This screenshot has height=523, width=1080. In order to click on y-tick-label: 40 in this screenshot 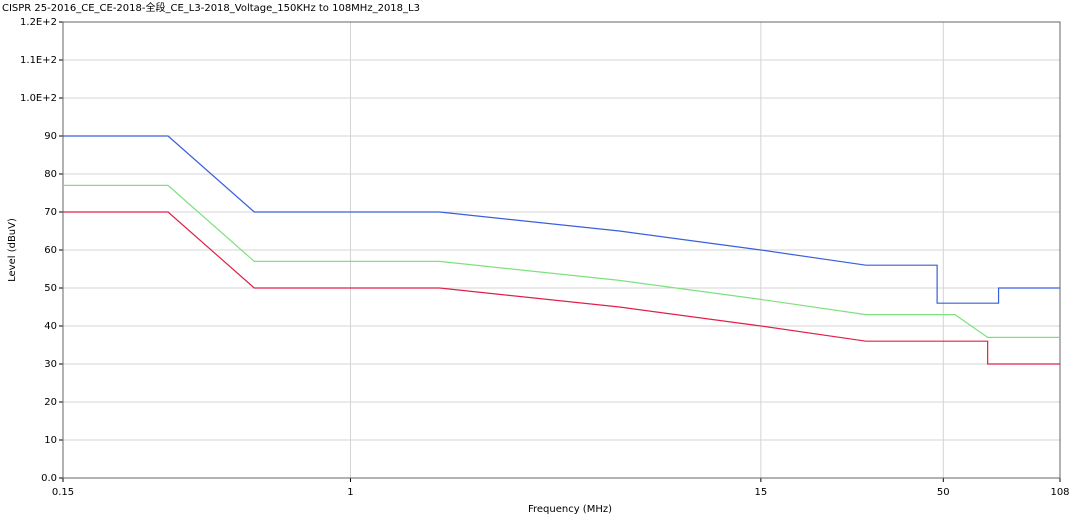, I will do `click(50, 326)`.